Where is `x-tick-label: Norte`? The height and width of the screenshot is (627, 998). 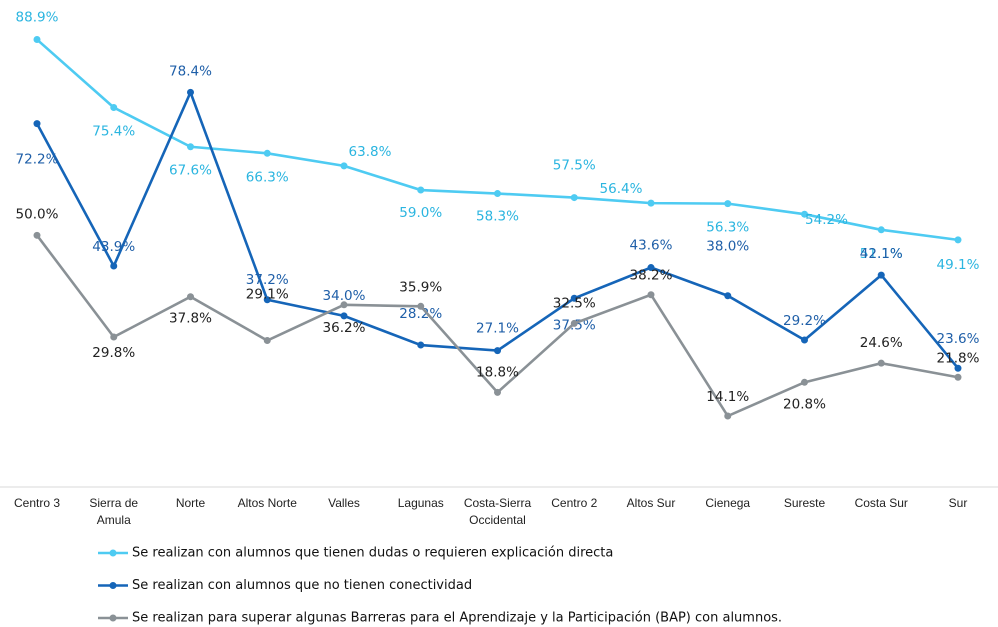 x-tick-label: Norte is located at coordinates (191, 503).